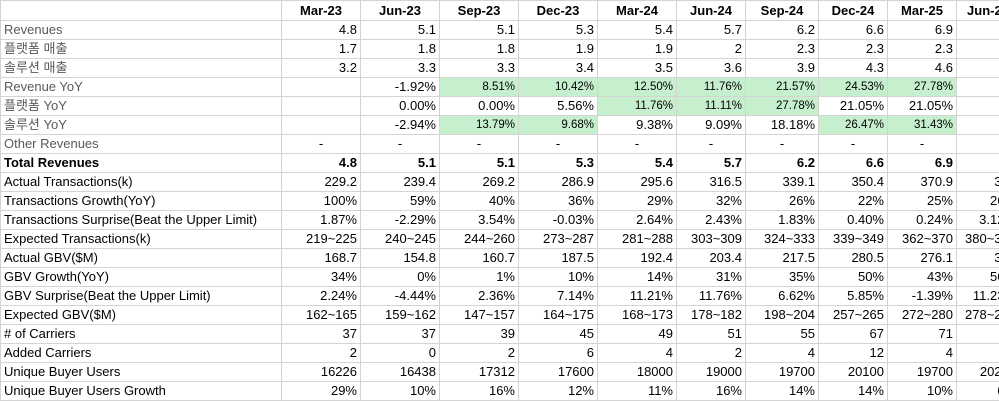 The width and height of the screenshot is (999, 401). Describe the element at coordinates (400, 125) in the screenshot. I see `table-cell: -2.94%` at that location.